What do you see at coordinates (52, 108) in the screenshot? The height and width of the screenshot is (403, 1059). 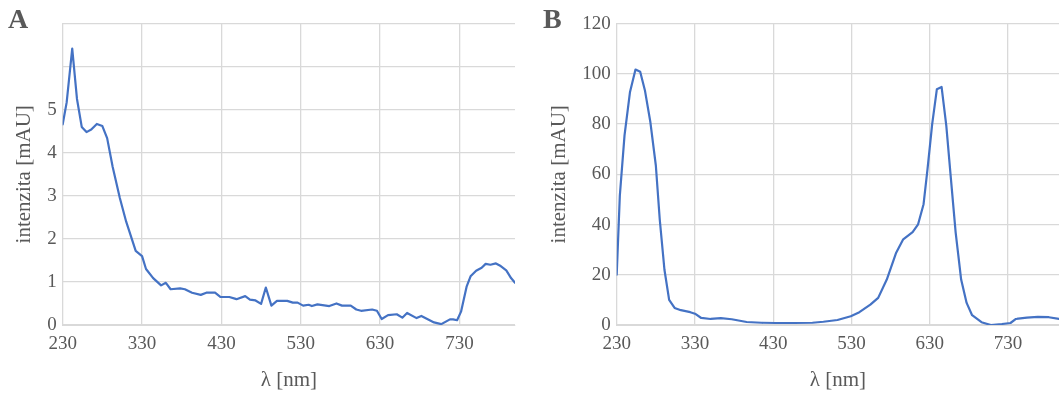 I see `y-tick-label: 5` at bounding box center [52, 108].